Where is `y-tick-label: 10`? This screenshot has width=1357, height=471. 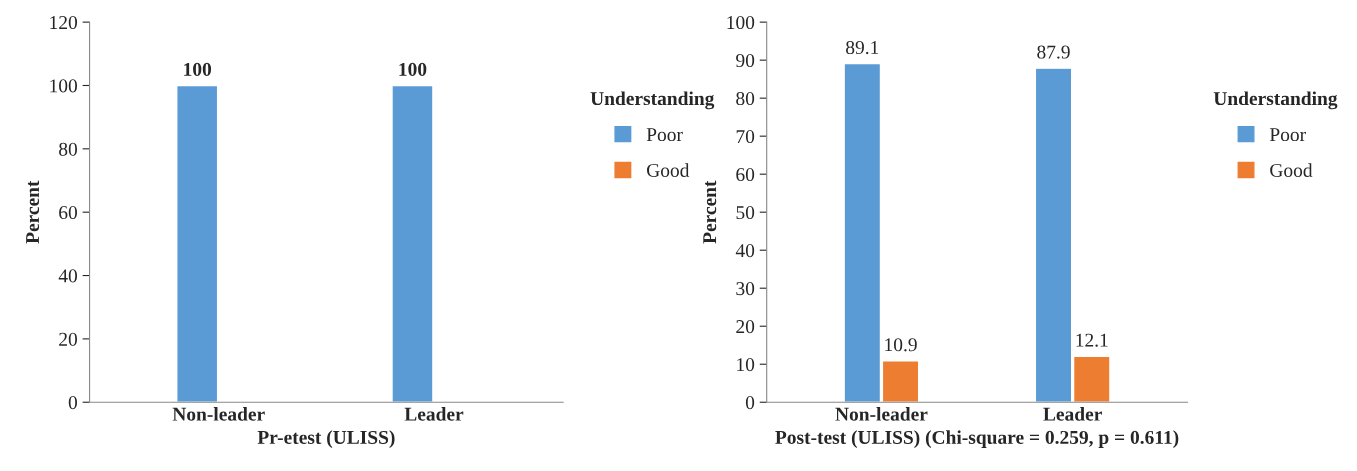
y-tick-label: 10 is located at coordinates (746, 365).